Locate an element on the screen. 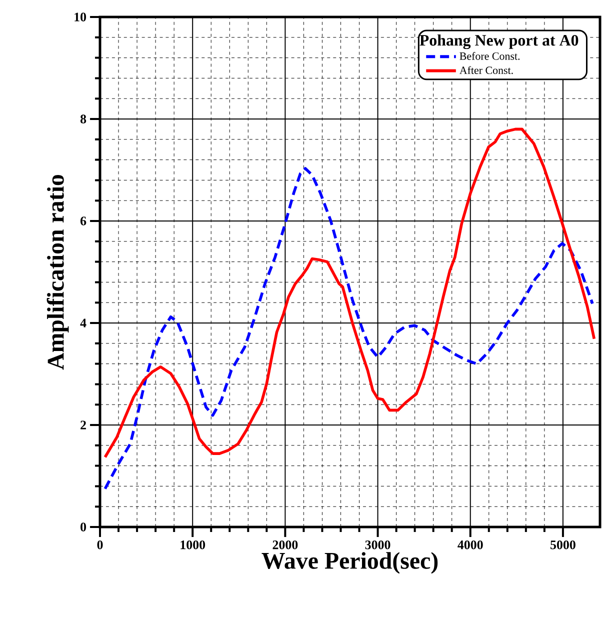  legend-label: Before Const. is located at coordinates (490, 56).